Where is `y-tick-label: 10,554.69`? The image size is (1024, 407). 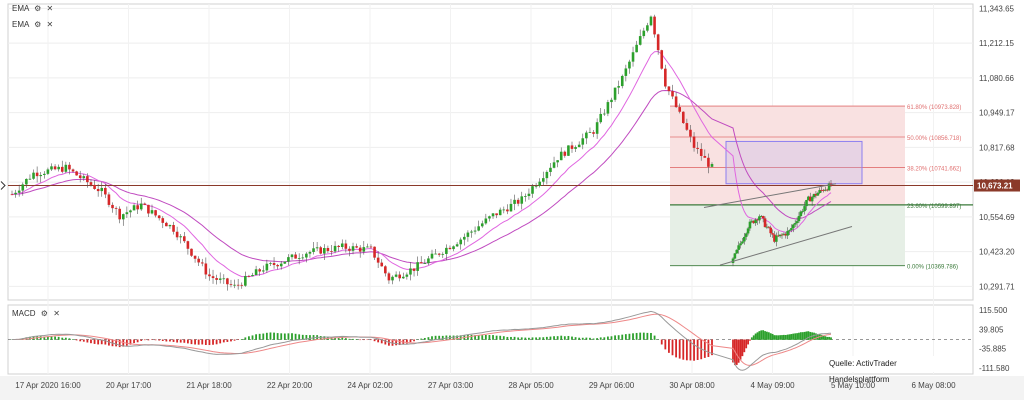 y-tick-label: 10,554.69 is located at coordinates (997, 217).